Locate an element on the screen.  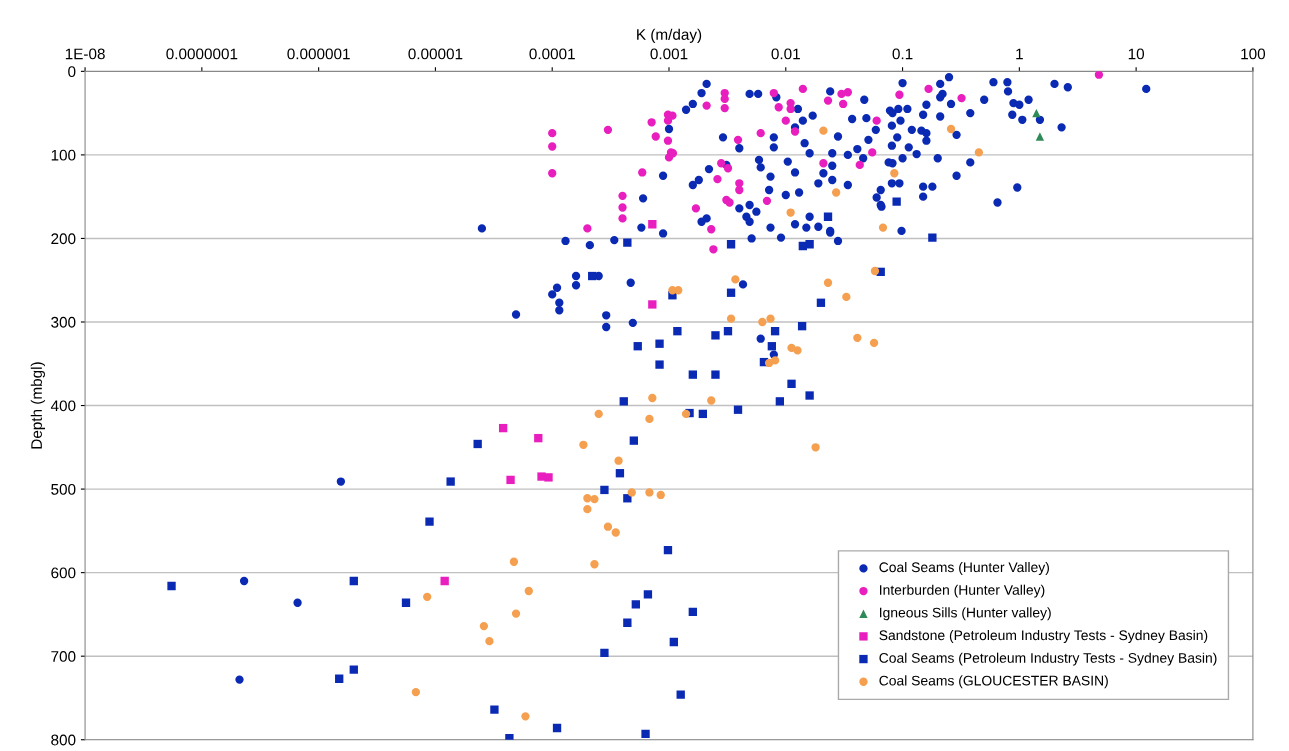
x-tick-label: 1 is located at coordinates (1019, 54).